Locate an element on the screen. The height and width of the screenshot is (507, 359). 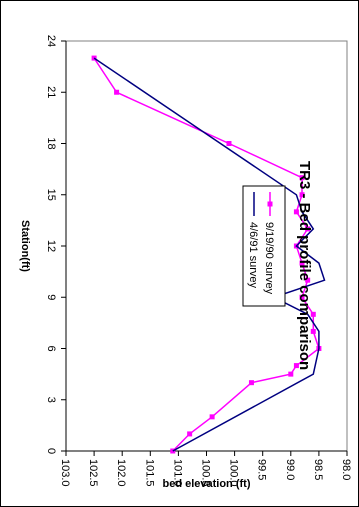
y-tick-label: 101.0 is located at coordinates (177, 473).